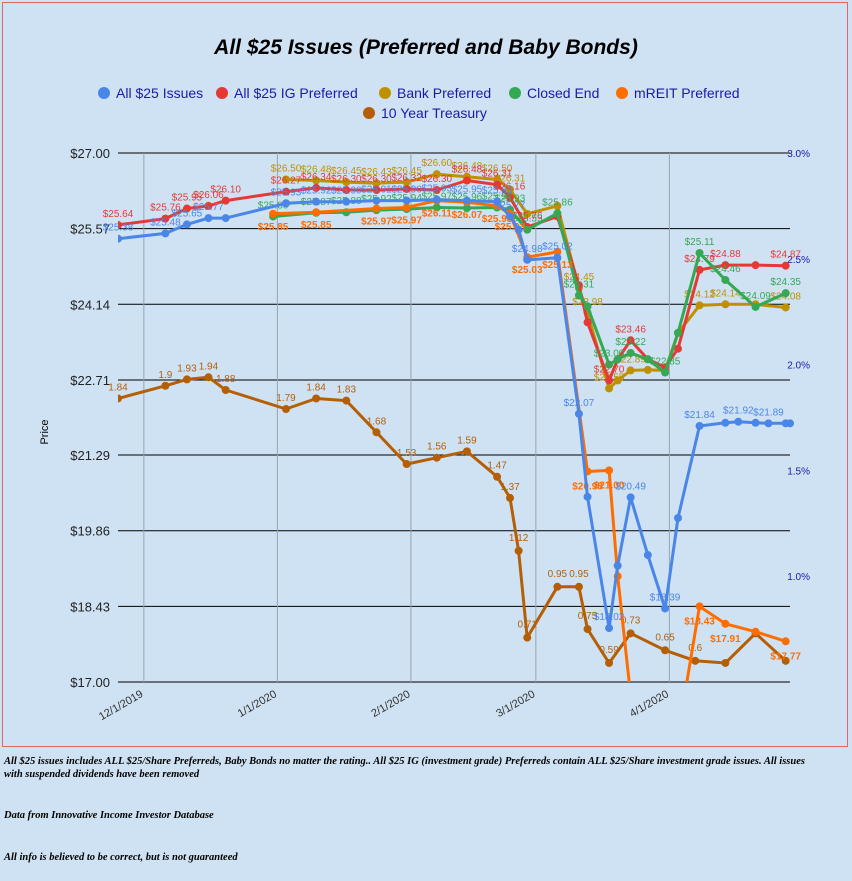  Describe the element at coordinates (467, 215) in the screenshot. I see `data-label: $26.07` at that location.